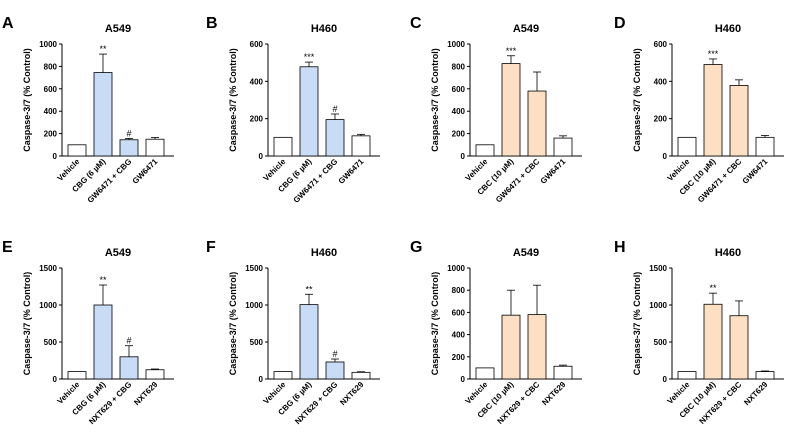 This screenshot has height=437, width=791. Describe the element at coordinates (211, 247) in the screenshot. I see `panel-letter: F` at that location.